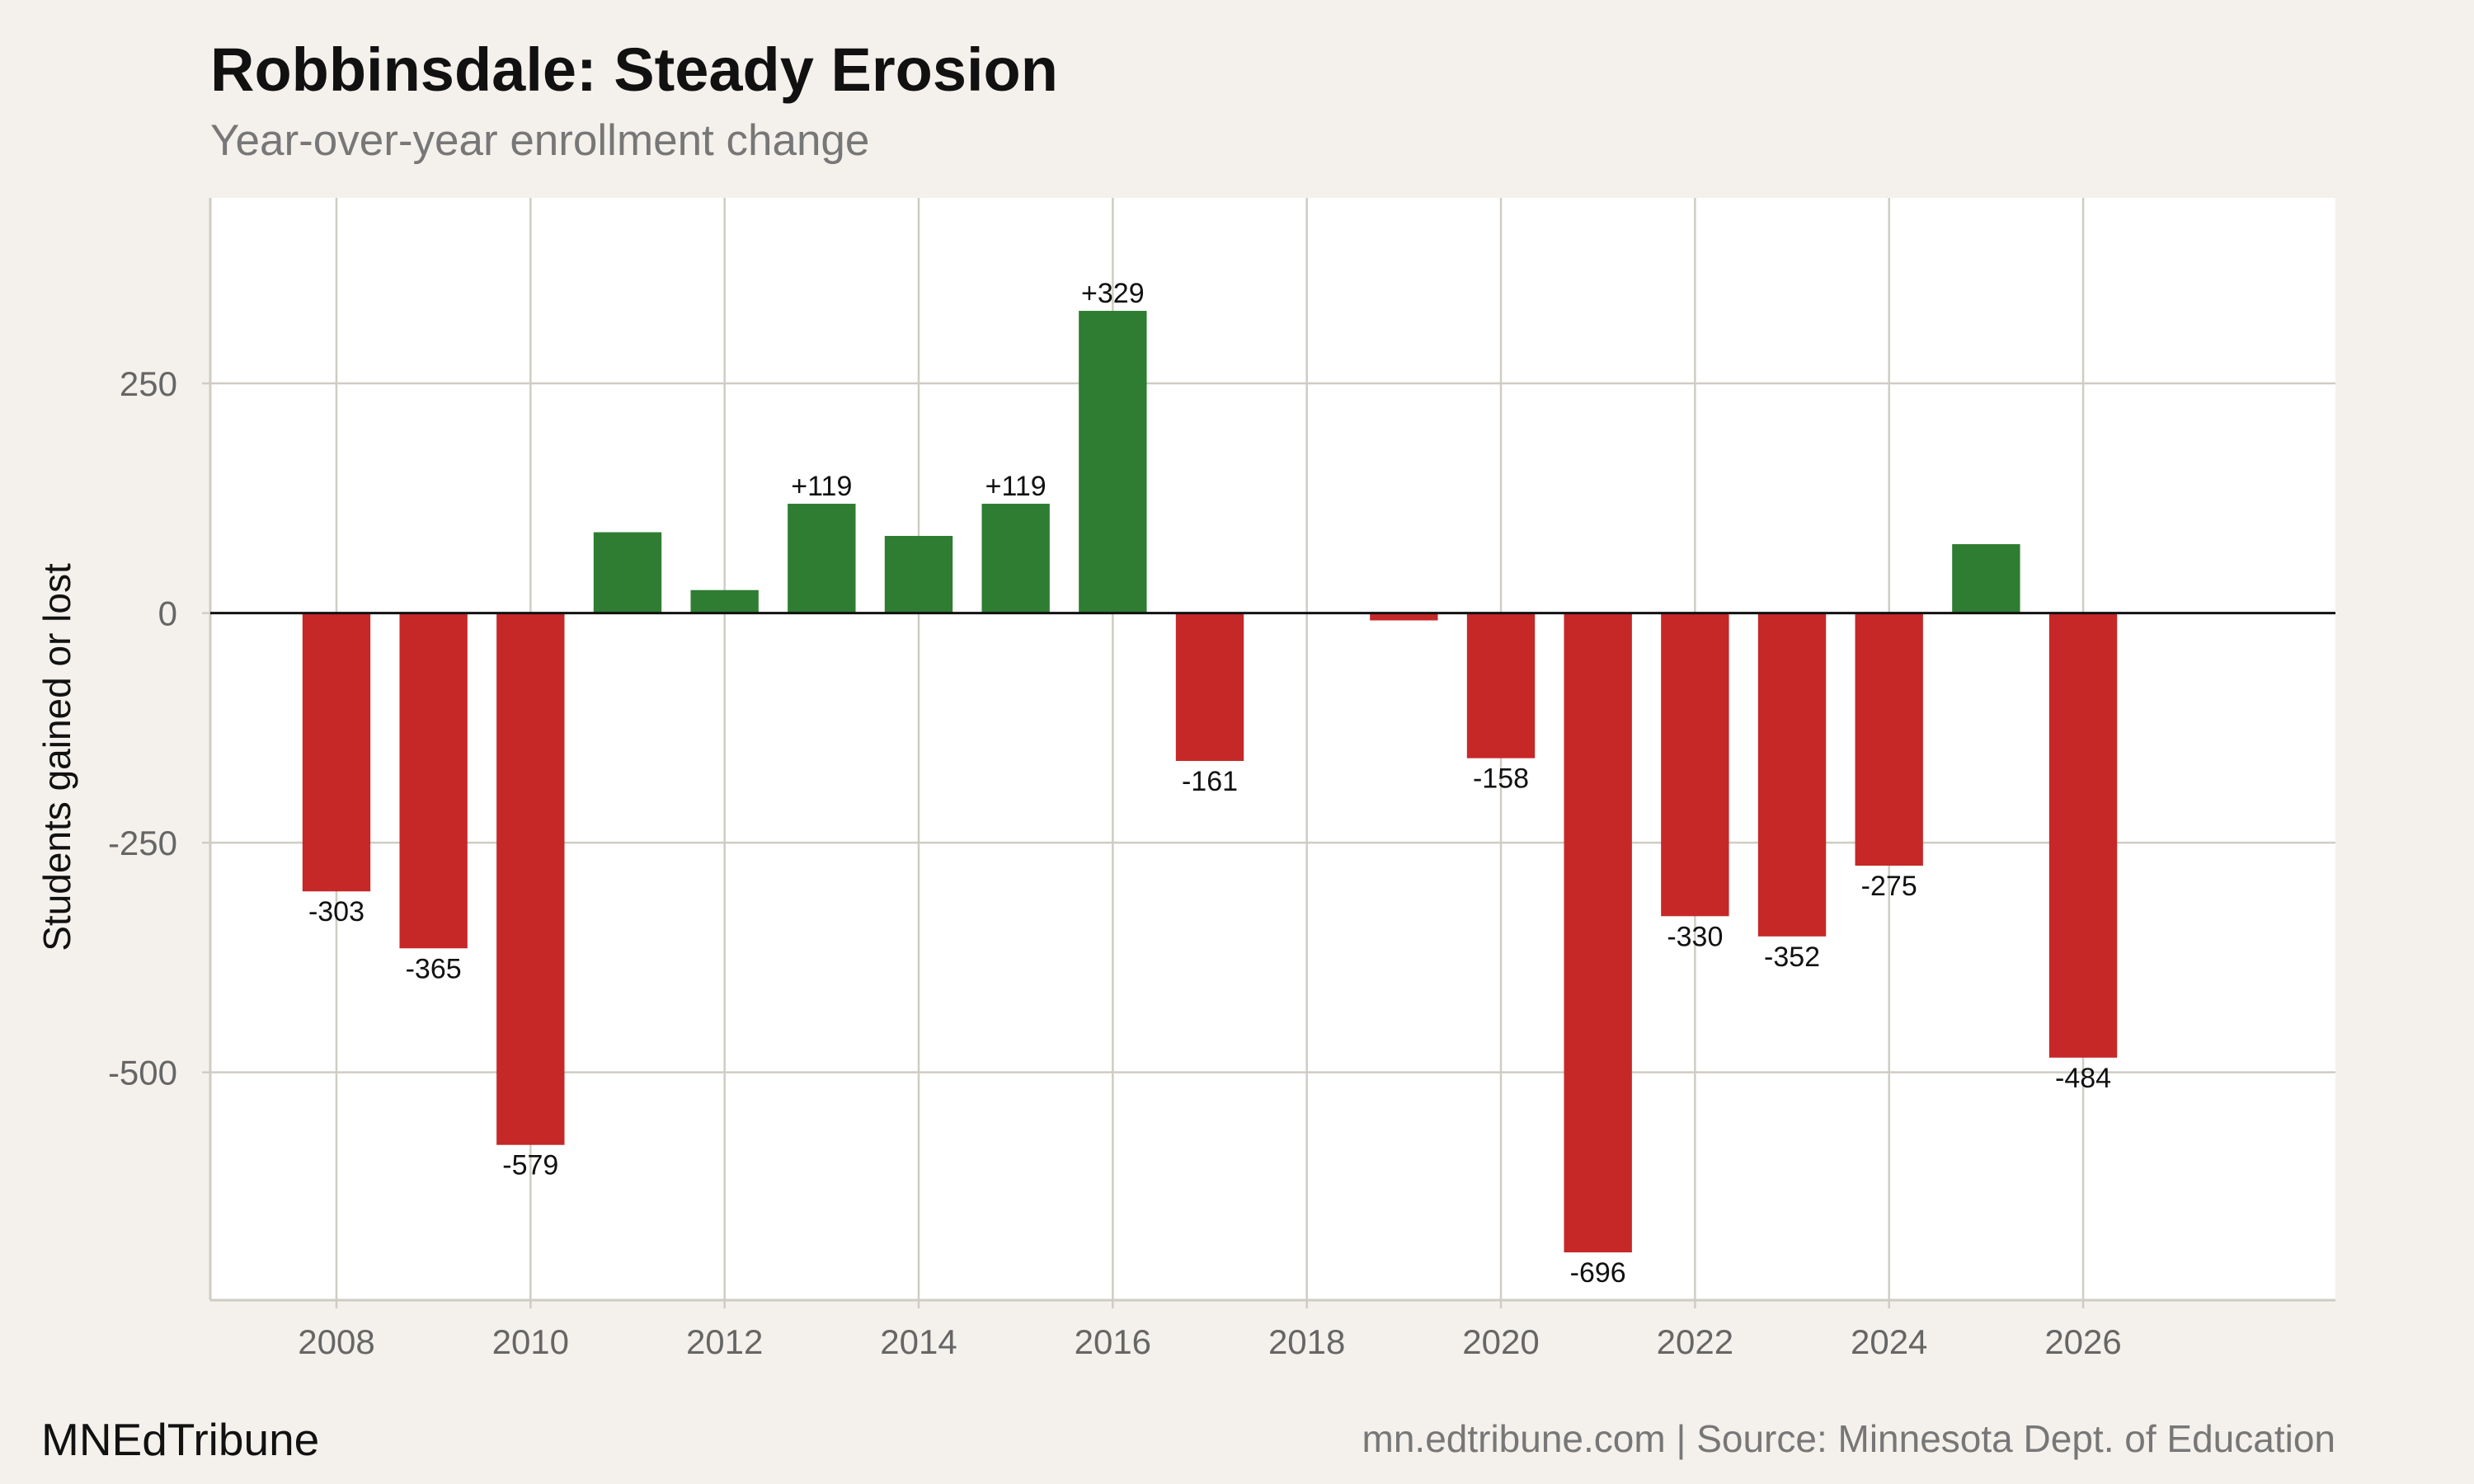 This screenshot has height=1484, width=2474. What do you see at coordinates (2082, 1341) in the screenshot?
I see `x-tick-label: 2026` at bounding box center [2082, 1341].